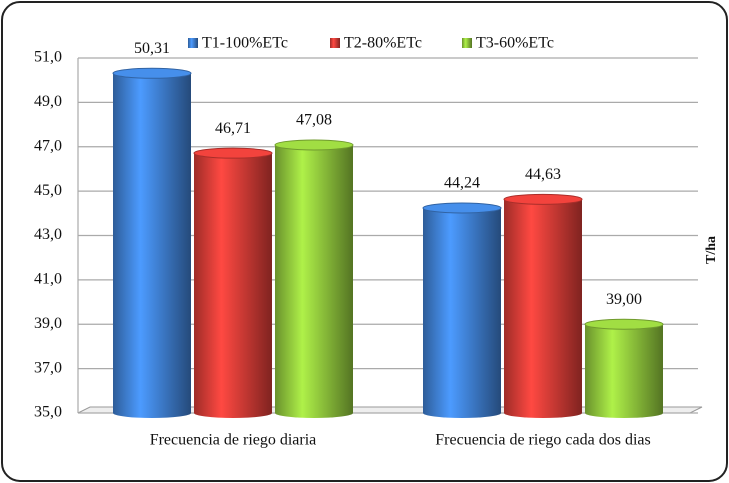  Describe the element at coordinates (383, 43) in the screenshot. I see `legend-label: T2-80%ETc` at that location.